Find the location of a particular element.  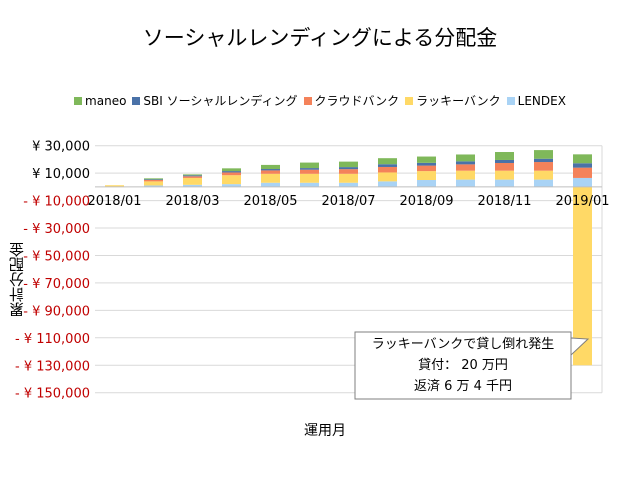

legend-item: maneo is located at coordinates (100, 100).